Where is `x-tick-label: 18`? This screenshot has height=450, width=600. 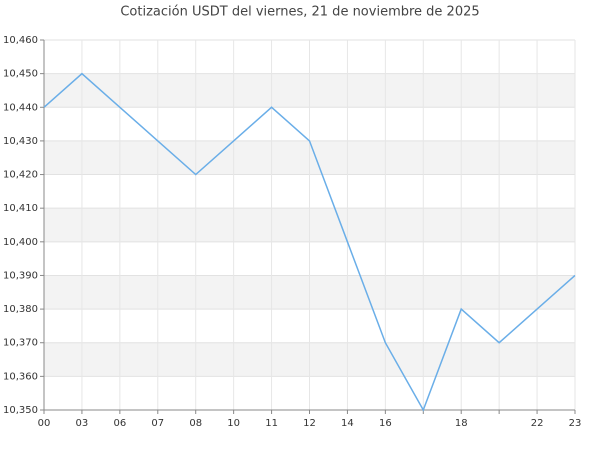
x-tick-label: 18 is located at coordinates (461, 423).